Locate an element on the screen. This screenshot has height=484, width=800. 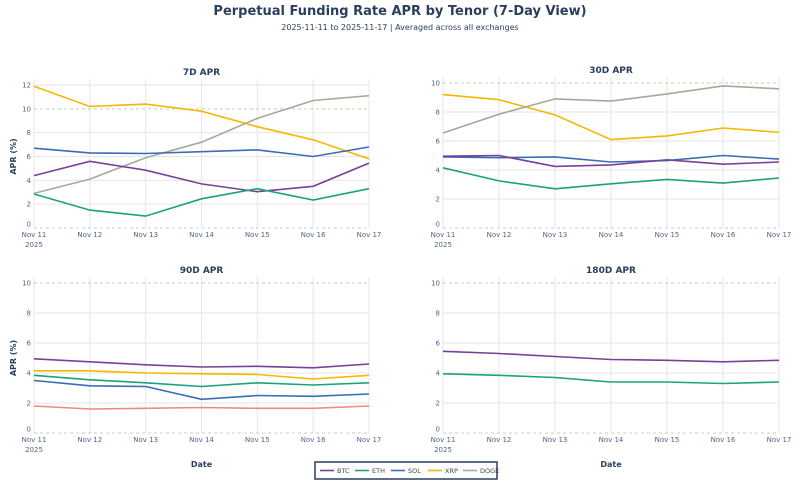
subplot-title: 90D APR is located at coordinates (202, 271).